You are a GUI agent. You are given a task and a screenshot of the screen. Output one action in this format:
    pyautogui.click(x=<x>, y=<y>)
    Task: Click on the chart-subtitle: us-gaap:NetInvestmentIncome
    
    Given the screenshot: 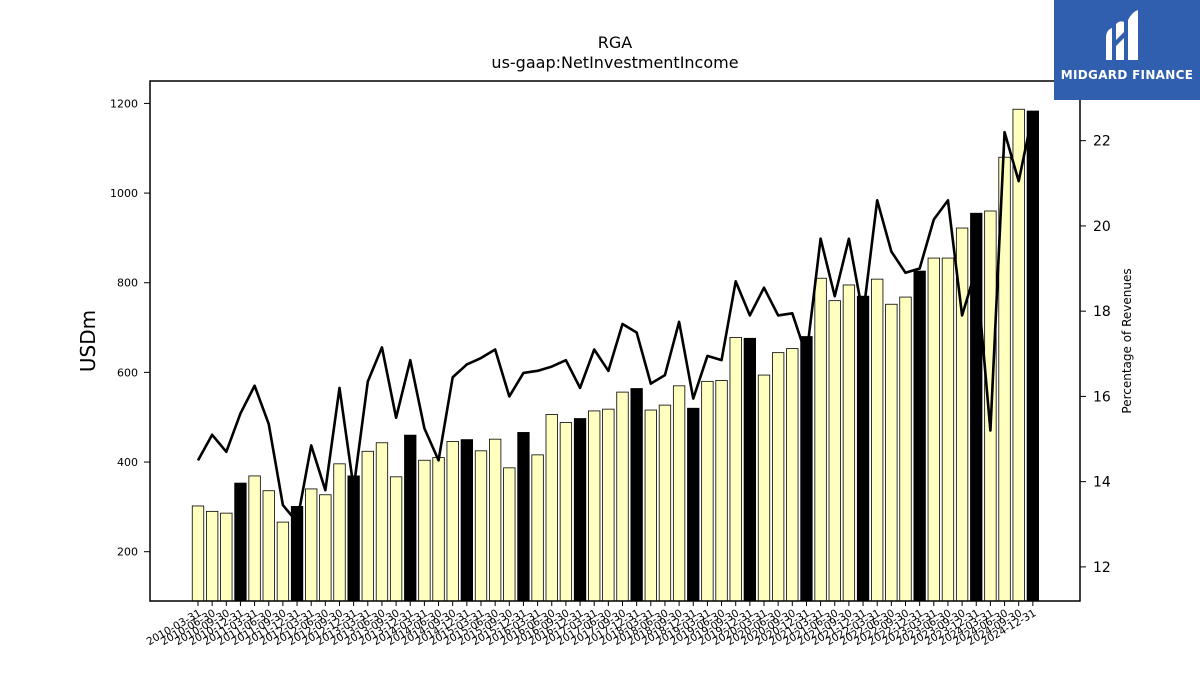 What is the action you would take?
    pyautogui.click(x=614, y=62)
    